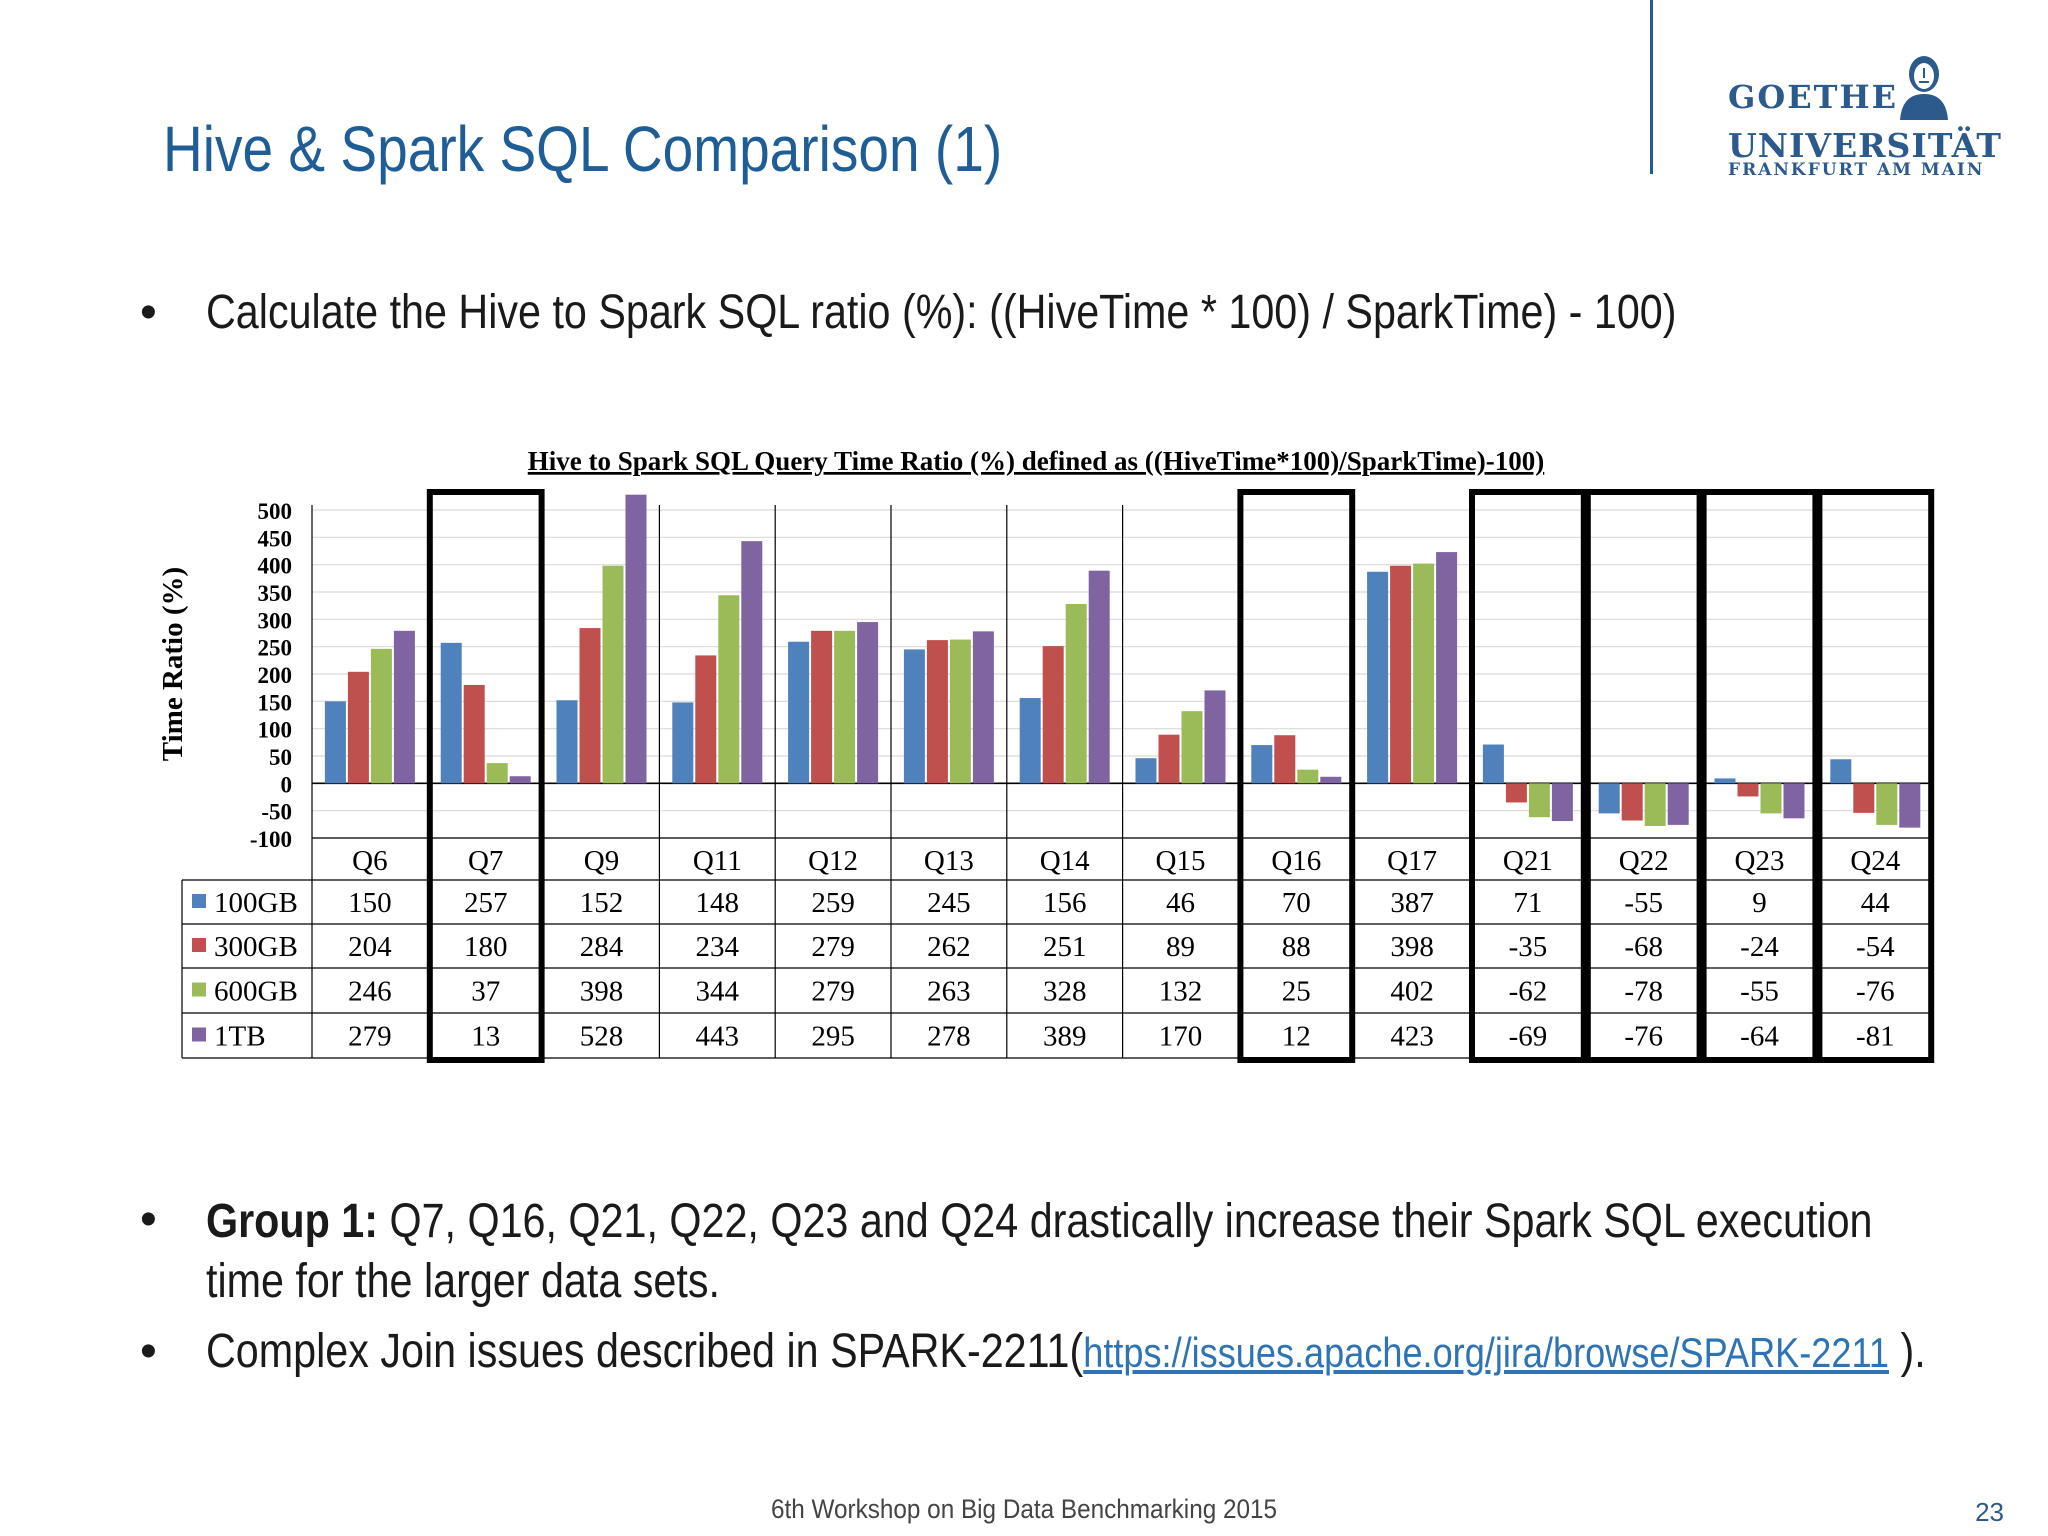 The width and height of the screenshot is (2048, 1536). What do you see at coordinates (275, 593) in the screenshot?
I see `y-tick-label: 350` at bounding box center [275, 593].